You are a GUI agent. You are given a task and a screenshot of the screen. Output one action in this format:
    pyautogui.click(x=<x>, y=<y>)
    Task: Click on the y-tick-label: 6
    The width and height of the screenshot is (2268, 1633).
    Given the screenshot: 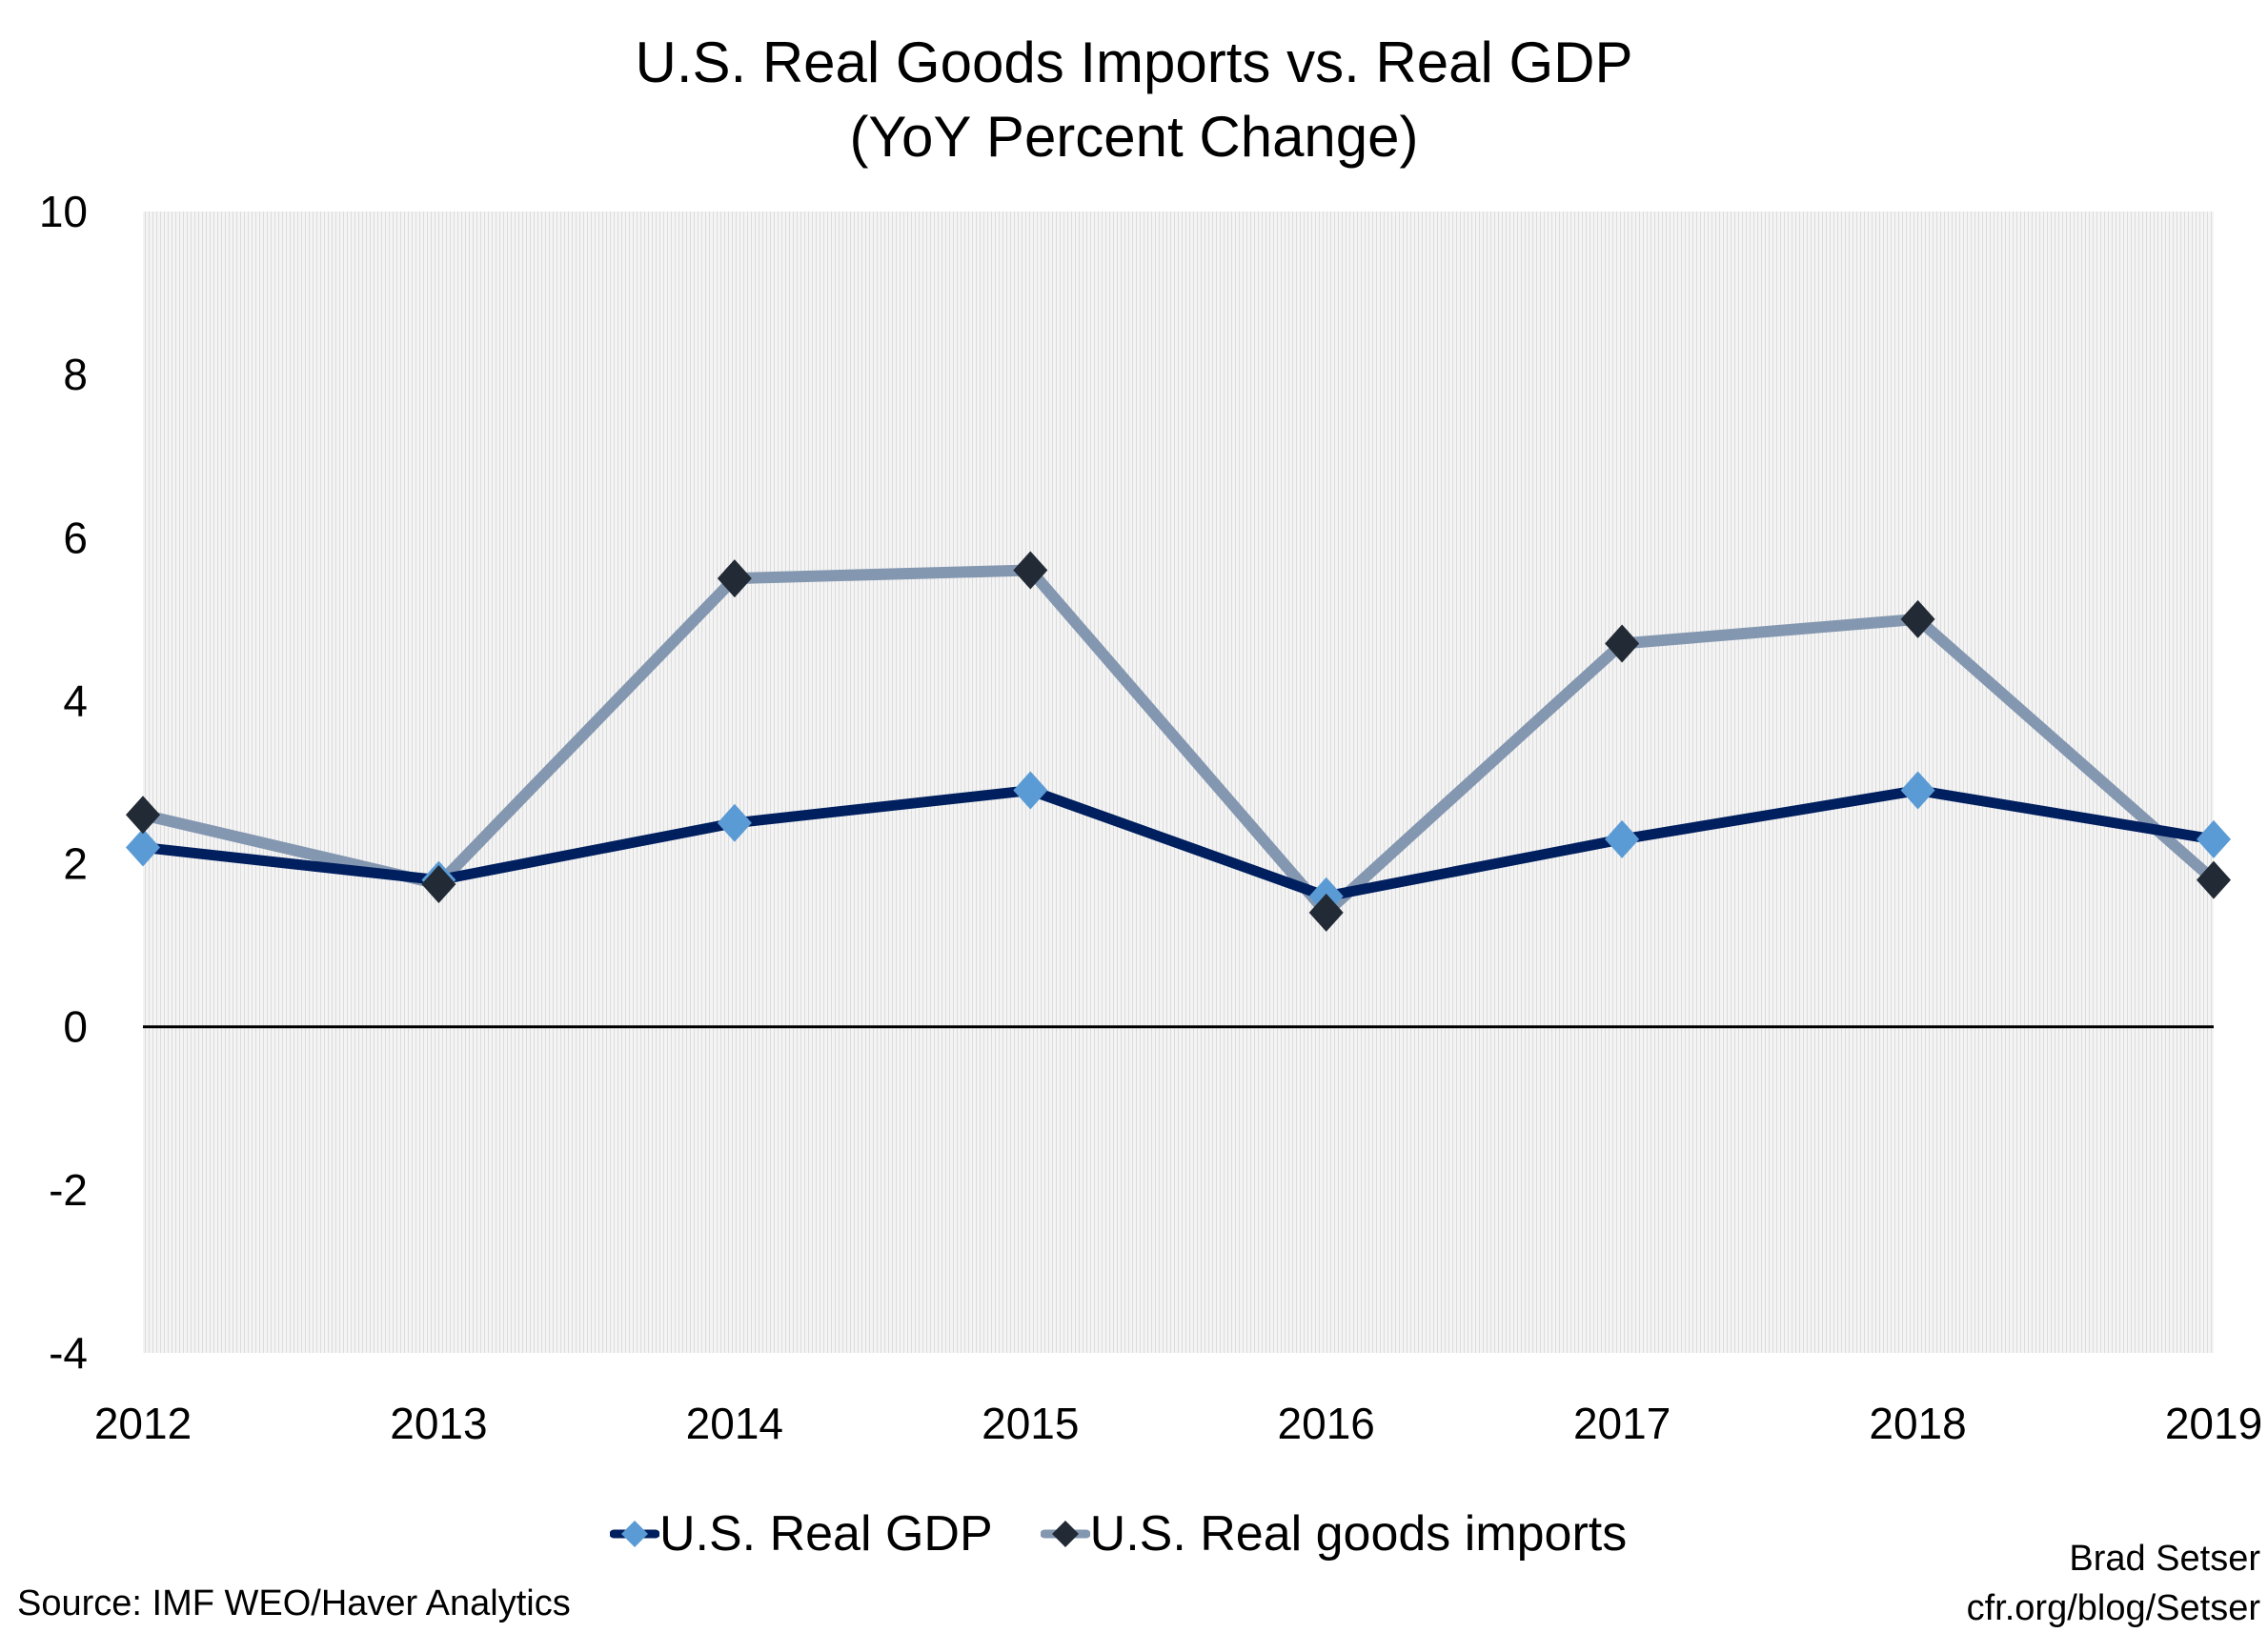 What is the action you would take?
    pyautogui.click(x=75, y=538)
    